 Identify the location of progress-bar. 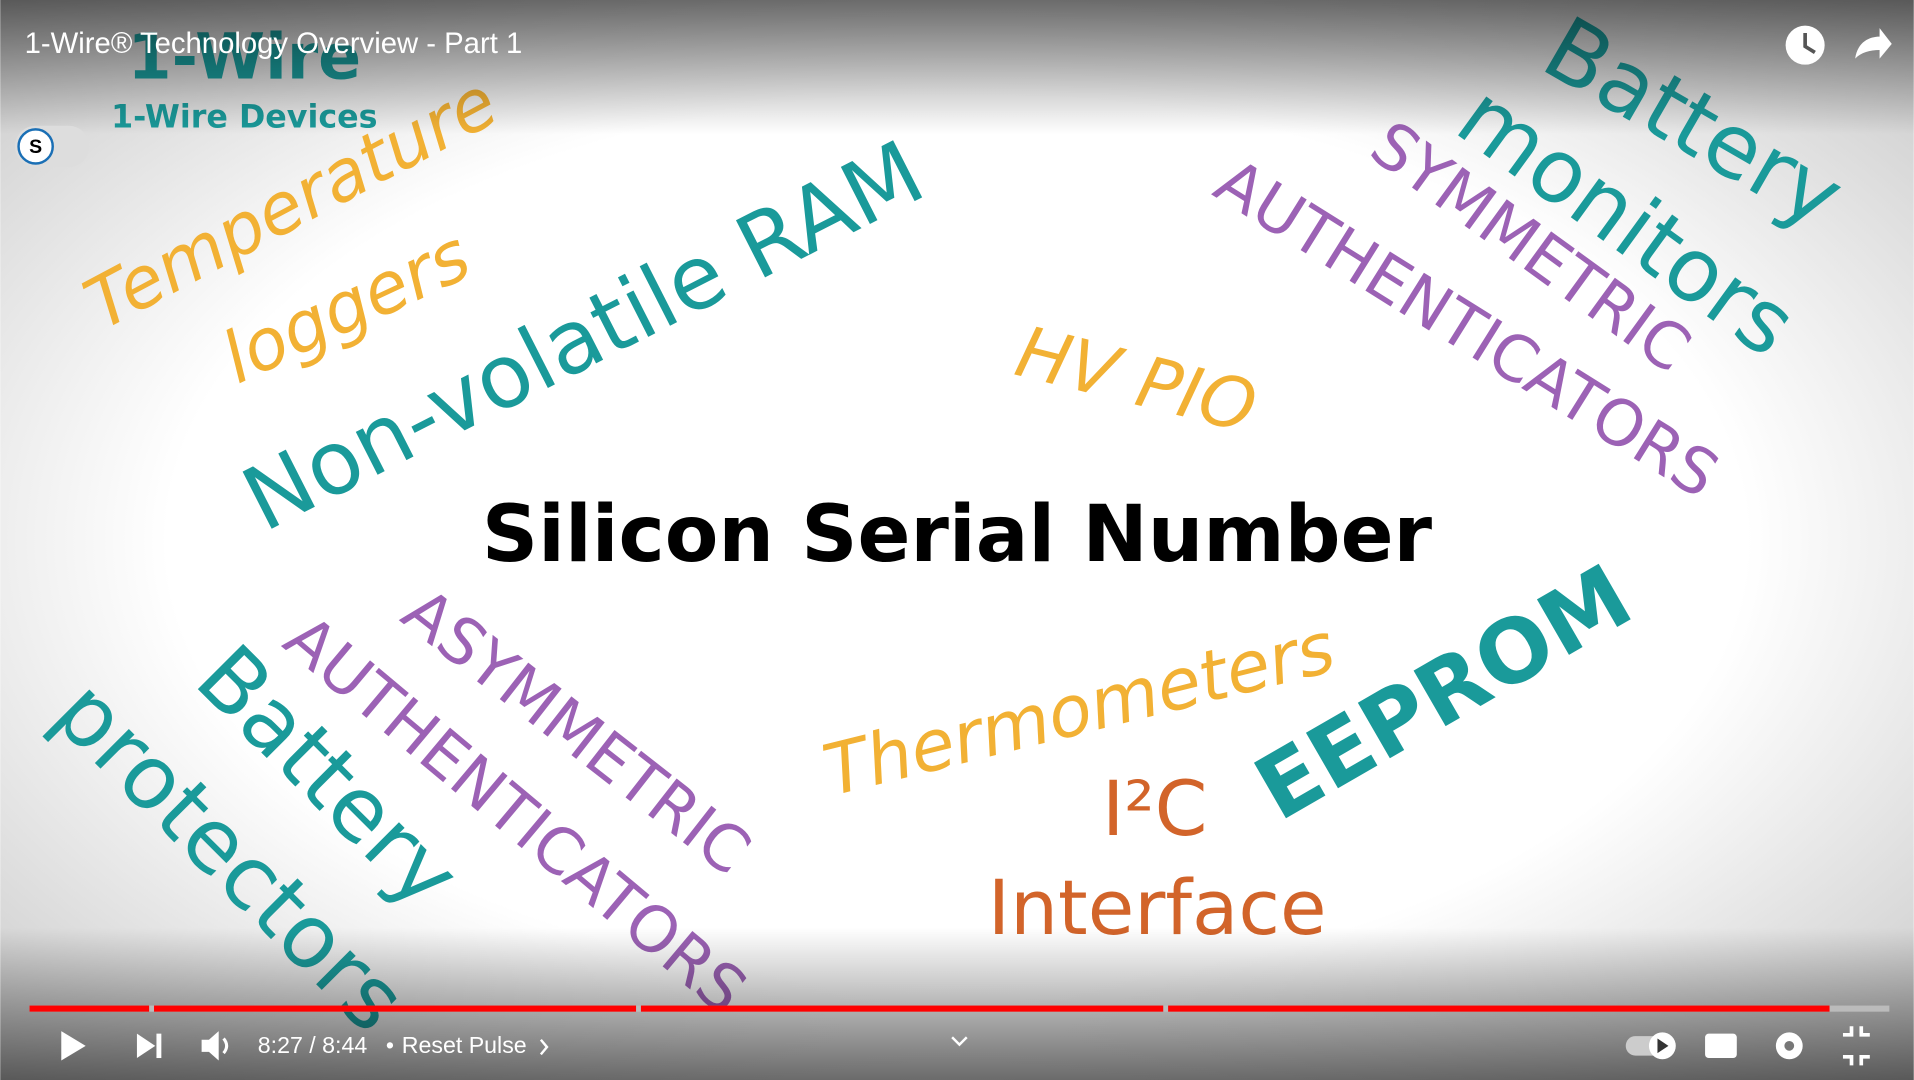
(959, 1008).